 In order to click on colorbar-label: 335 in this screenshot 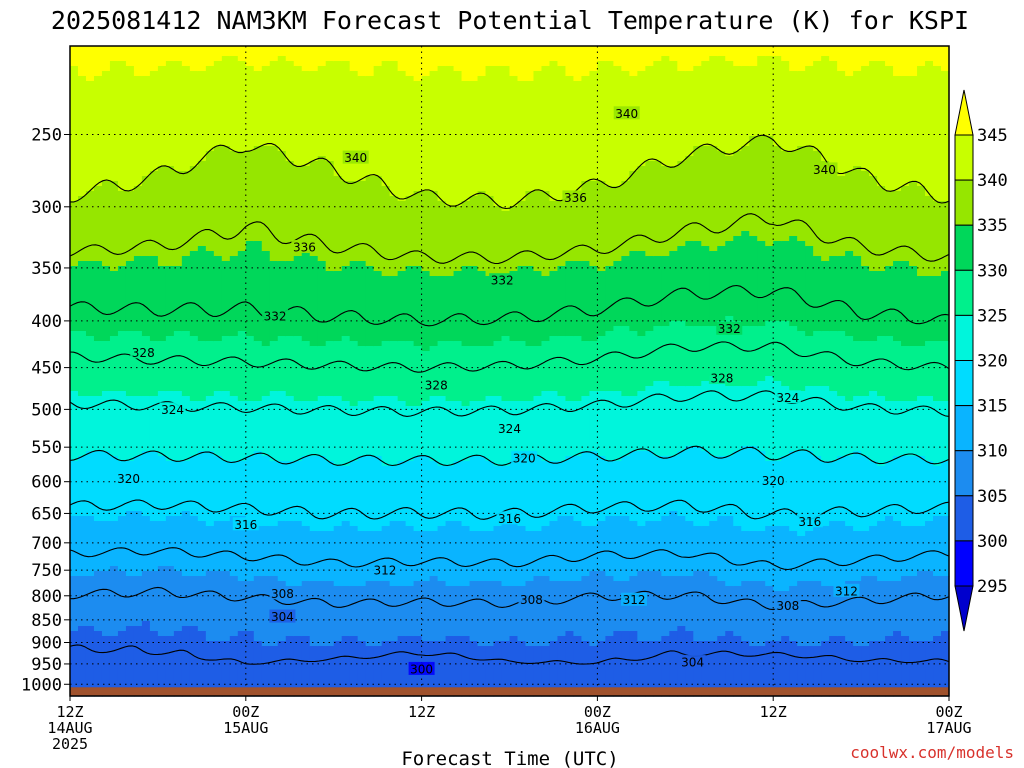, I will do `click(992, 226)`.